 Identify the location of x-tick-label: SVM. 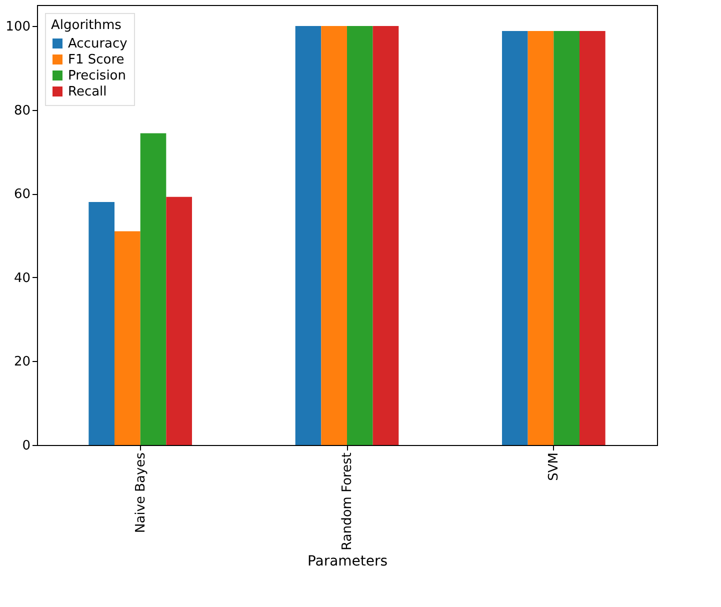
(554, 466).